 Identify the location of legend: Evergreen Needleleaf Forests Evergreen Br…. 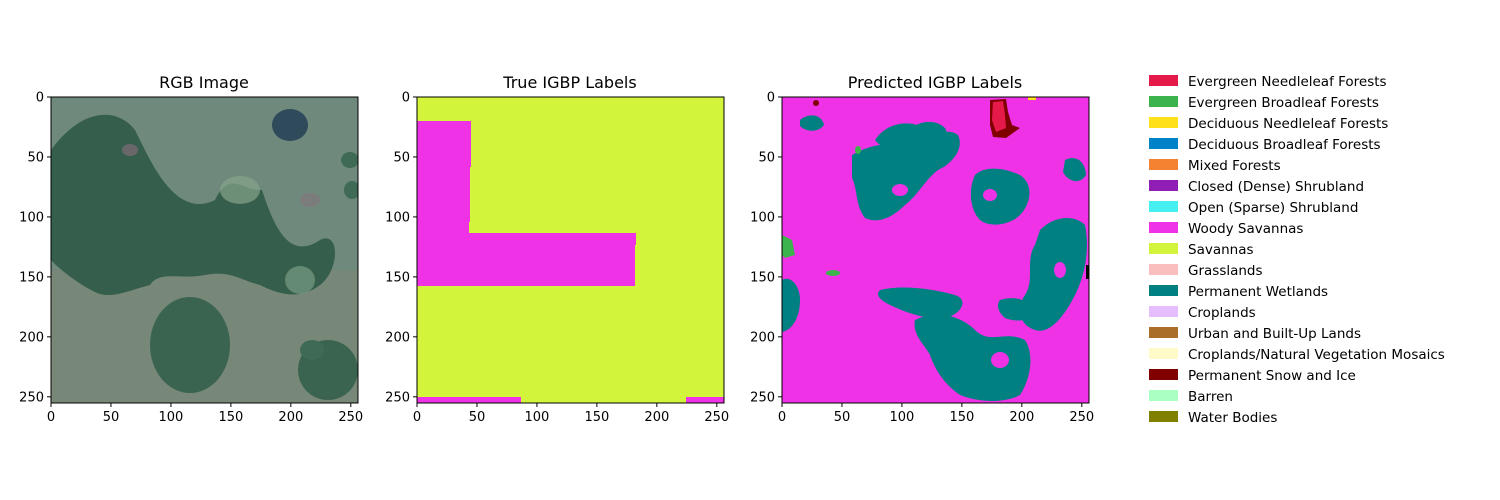
(1297, 250).